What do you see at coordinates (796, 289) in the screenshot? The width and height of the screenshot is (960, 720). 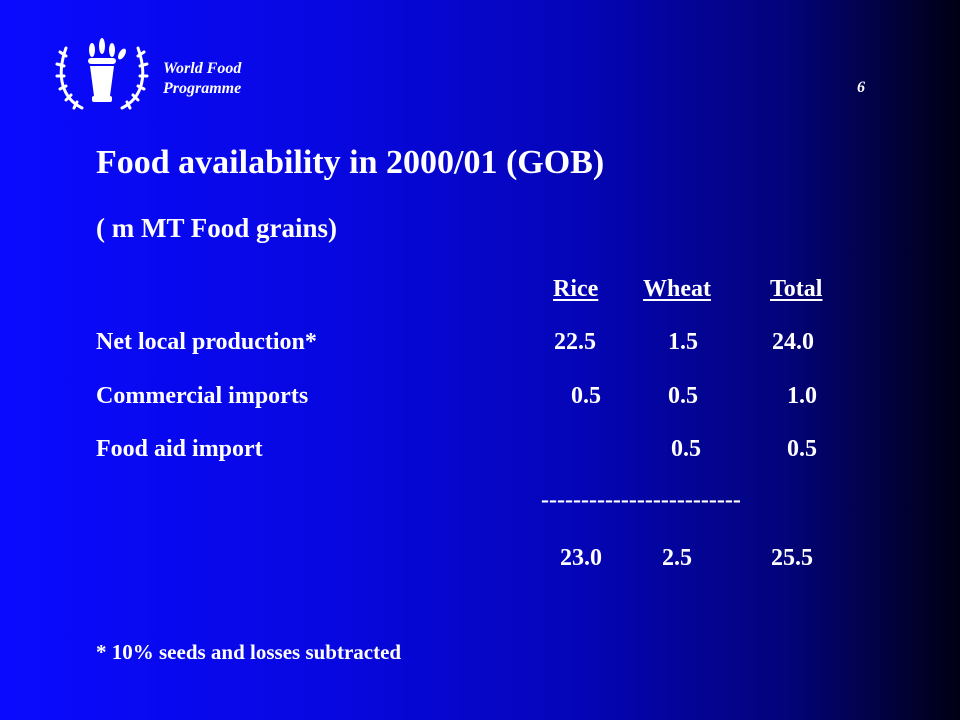 I see `col-header-total: Total` at bounding box center [796, 289].